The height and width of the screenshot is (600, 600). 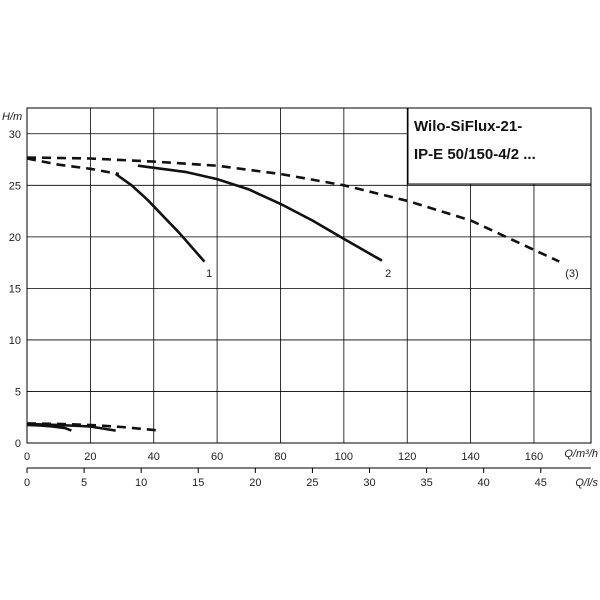 I want to click on y-axis-label: H/m, so click(x=12, y=117).